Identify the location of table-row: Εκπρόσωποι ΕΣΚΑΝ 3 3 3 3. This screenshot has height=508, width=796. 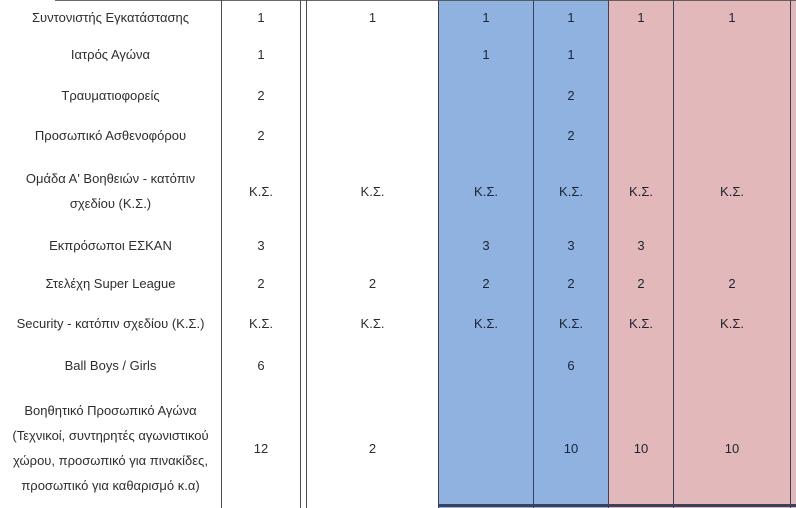
(398, 245).